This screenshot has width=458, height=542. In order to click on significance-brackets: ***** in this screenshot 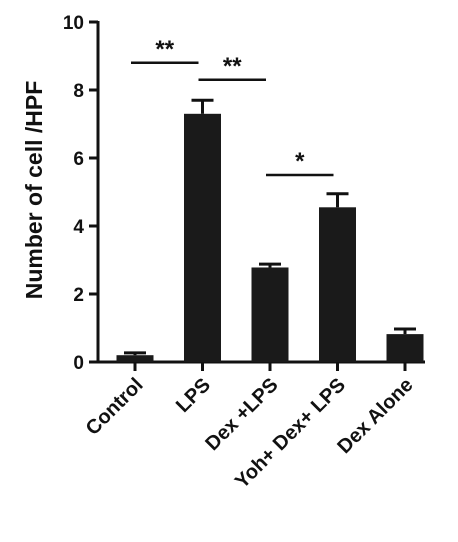, I will do `click(232, 106)`.